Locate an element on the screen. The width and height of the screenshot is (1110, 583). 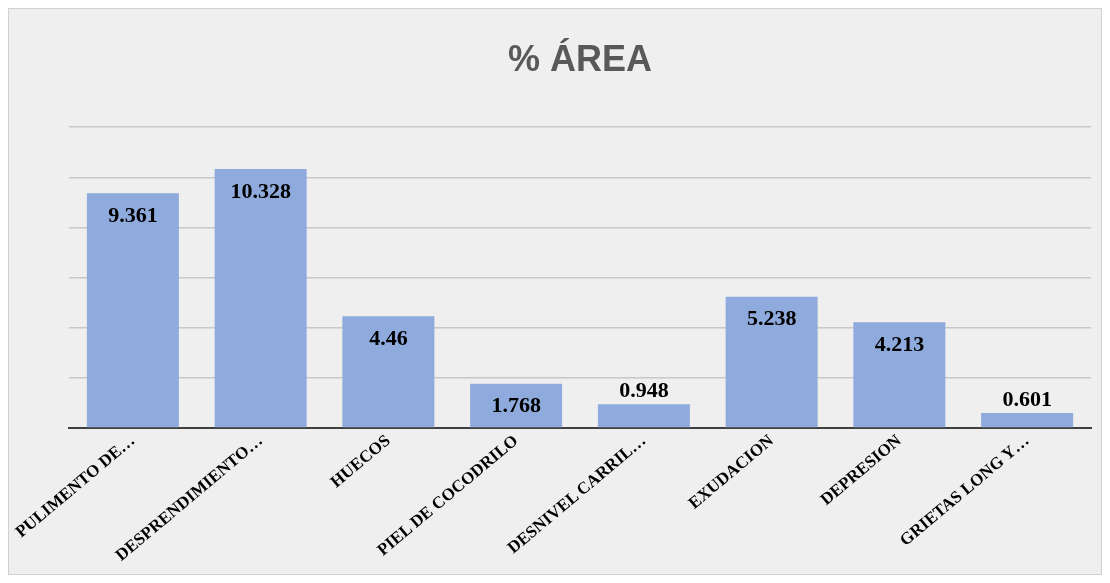
data-label: 0.601 is located at coordinates (1027, 398).